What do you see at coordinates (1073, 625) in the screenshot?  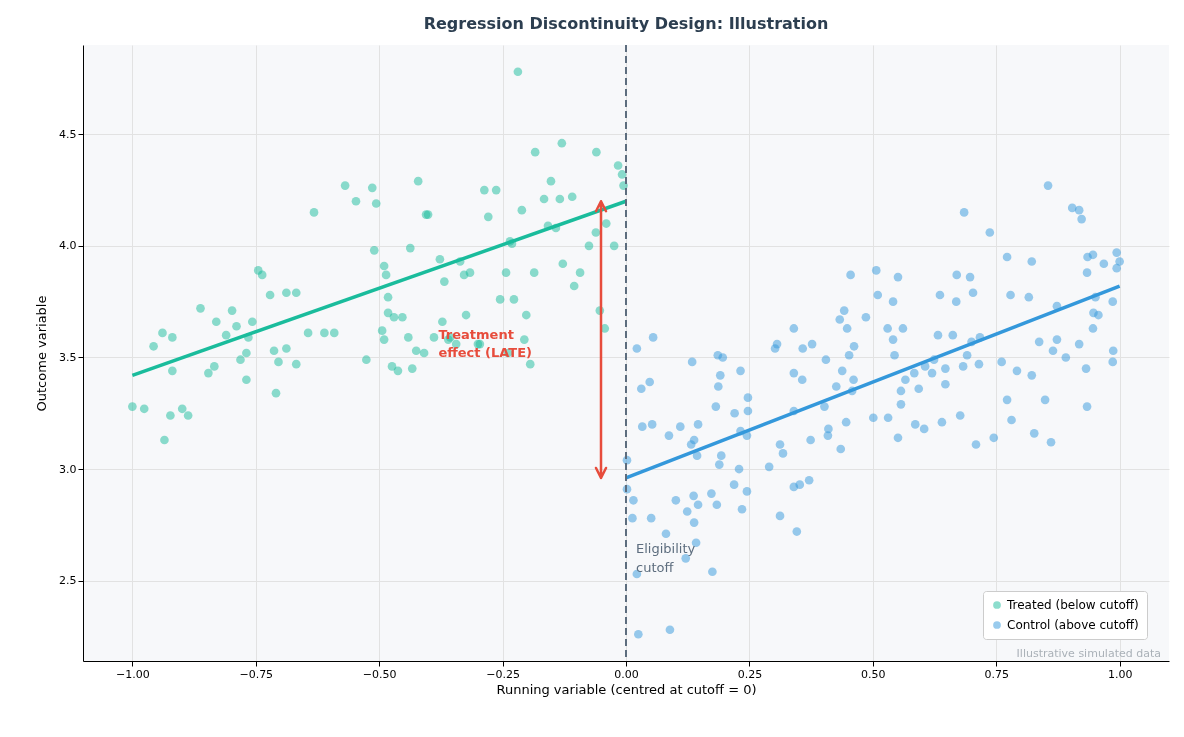 I see `legend-label: Control (above cutoff)` at bounding box center [1073, 625].